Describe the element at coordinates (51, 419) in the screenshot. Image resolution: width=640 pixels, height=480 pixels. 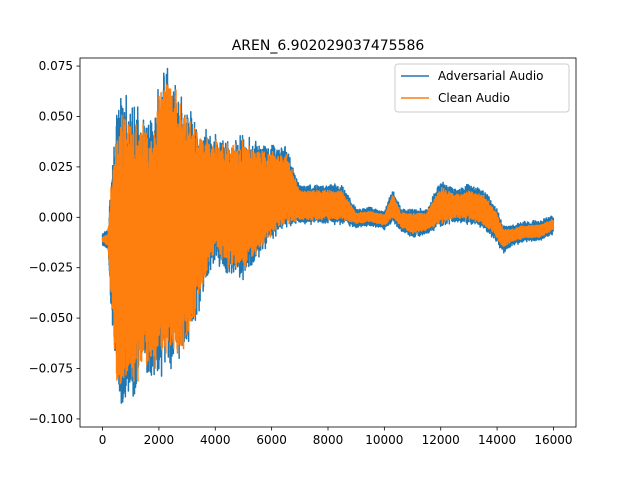
I see `y-tick-label: −0.100` at that location.